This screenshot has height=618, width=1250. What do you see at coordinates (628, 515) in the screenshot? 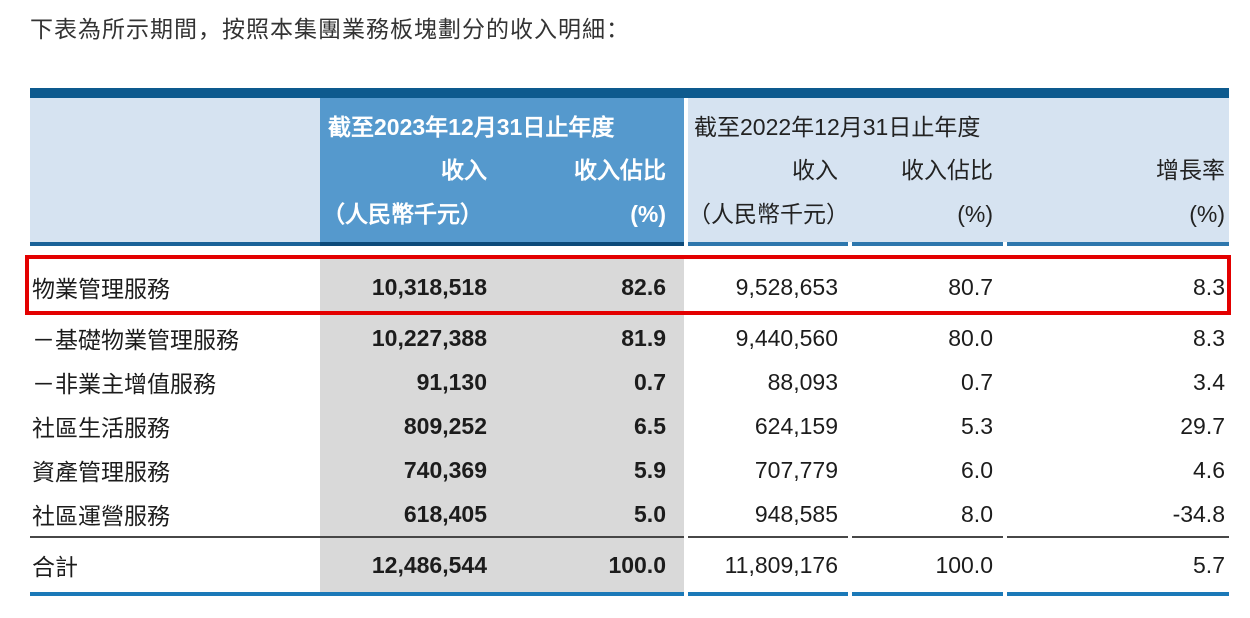
I see `table-row-community-operation: 社區運營服務 618,405 5.0 948,585 8.0 -34.8` at bounding box center [628, 515].